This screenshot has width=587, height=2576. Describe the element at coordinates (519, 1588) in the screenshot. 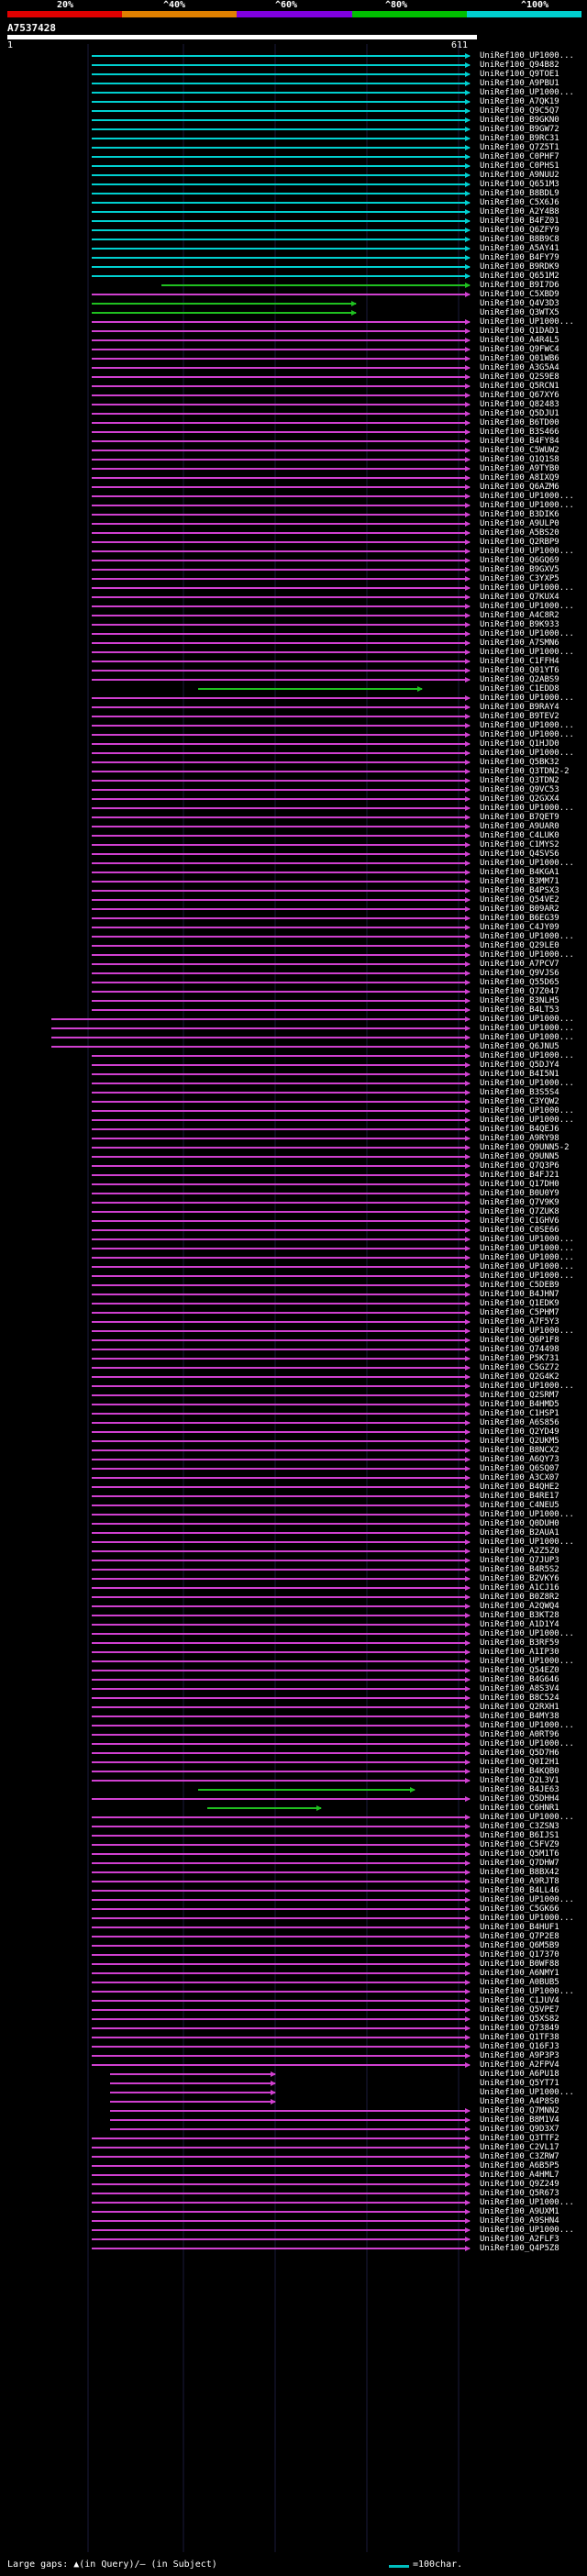

I see `hit-label: UniRef100_A1CJ16` at that location.